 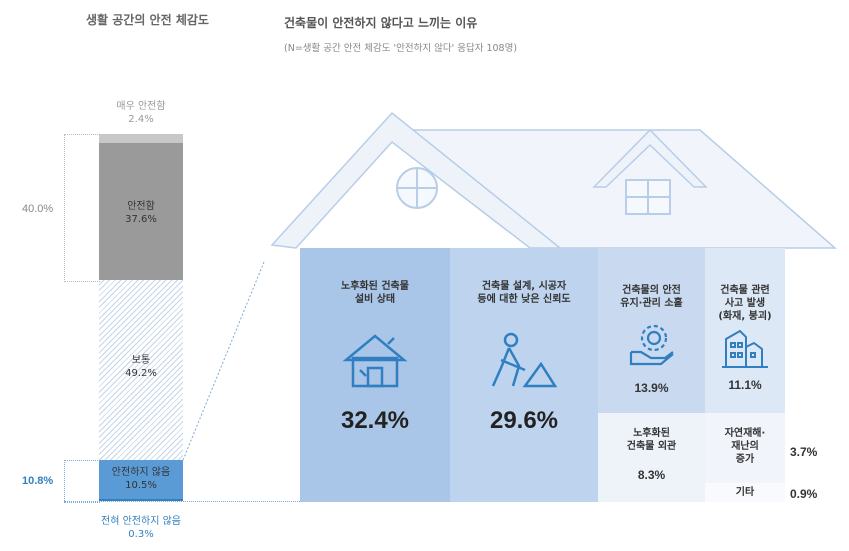 What do you see at coordinates (401, 48) in the screenshot?
I see `right-subtitle: (N=생활 공간 안전 체감도 '안전하지 않다' 응답자 108명)` at bounding box center [401, 48].